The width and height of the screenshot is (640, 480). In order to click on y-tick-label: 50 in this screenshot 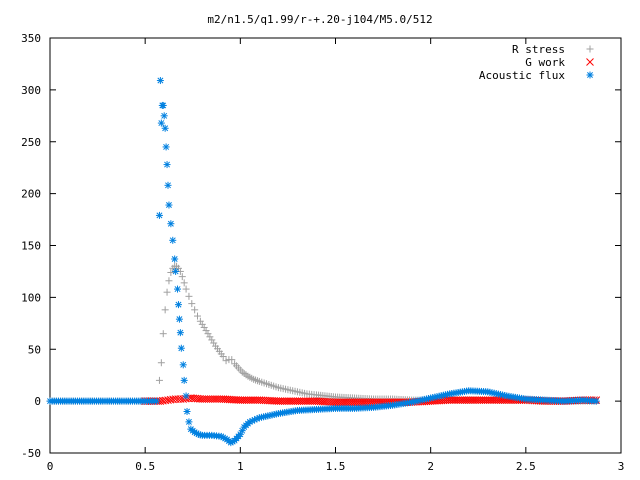, I will do `click(34, 349)`.